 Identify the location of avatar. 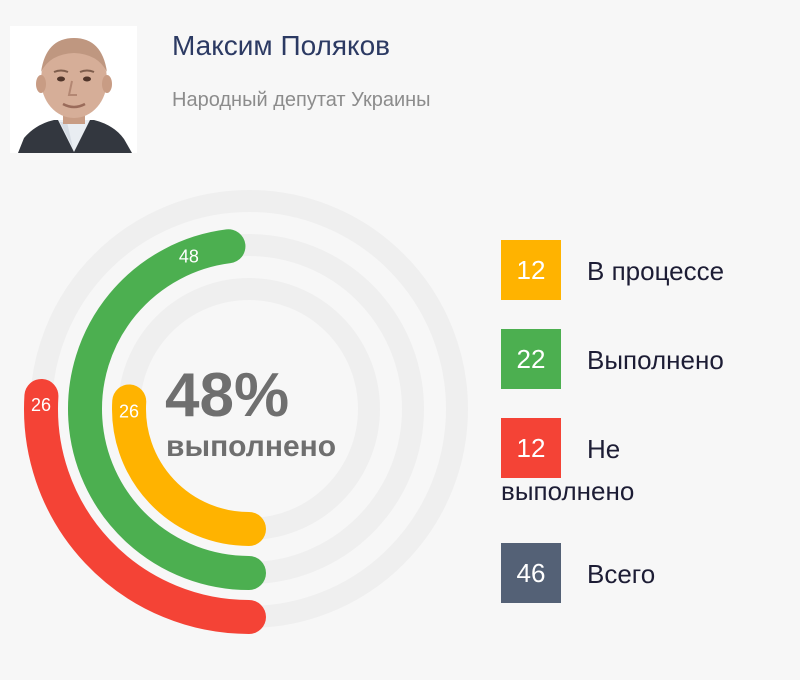
(73, 89).